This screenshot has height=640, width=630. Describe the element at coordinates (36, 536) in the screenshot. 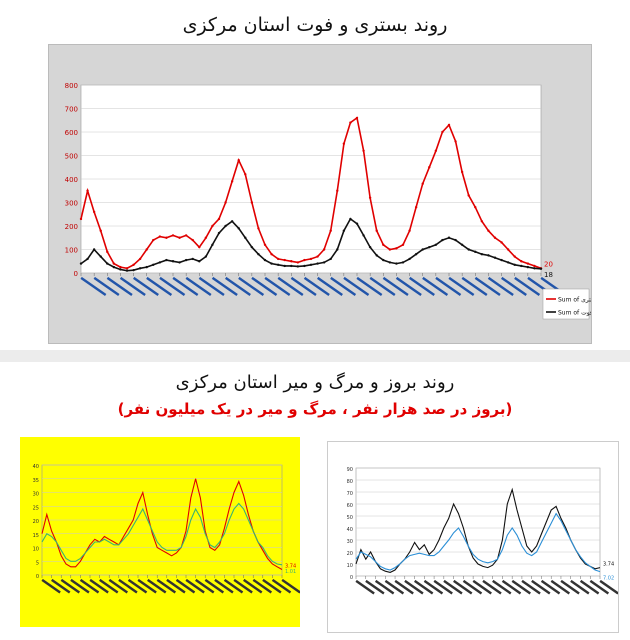

I see `y-tick-label: 15` at that location.